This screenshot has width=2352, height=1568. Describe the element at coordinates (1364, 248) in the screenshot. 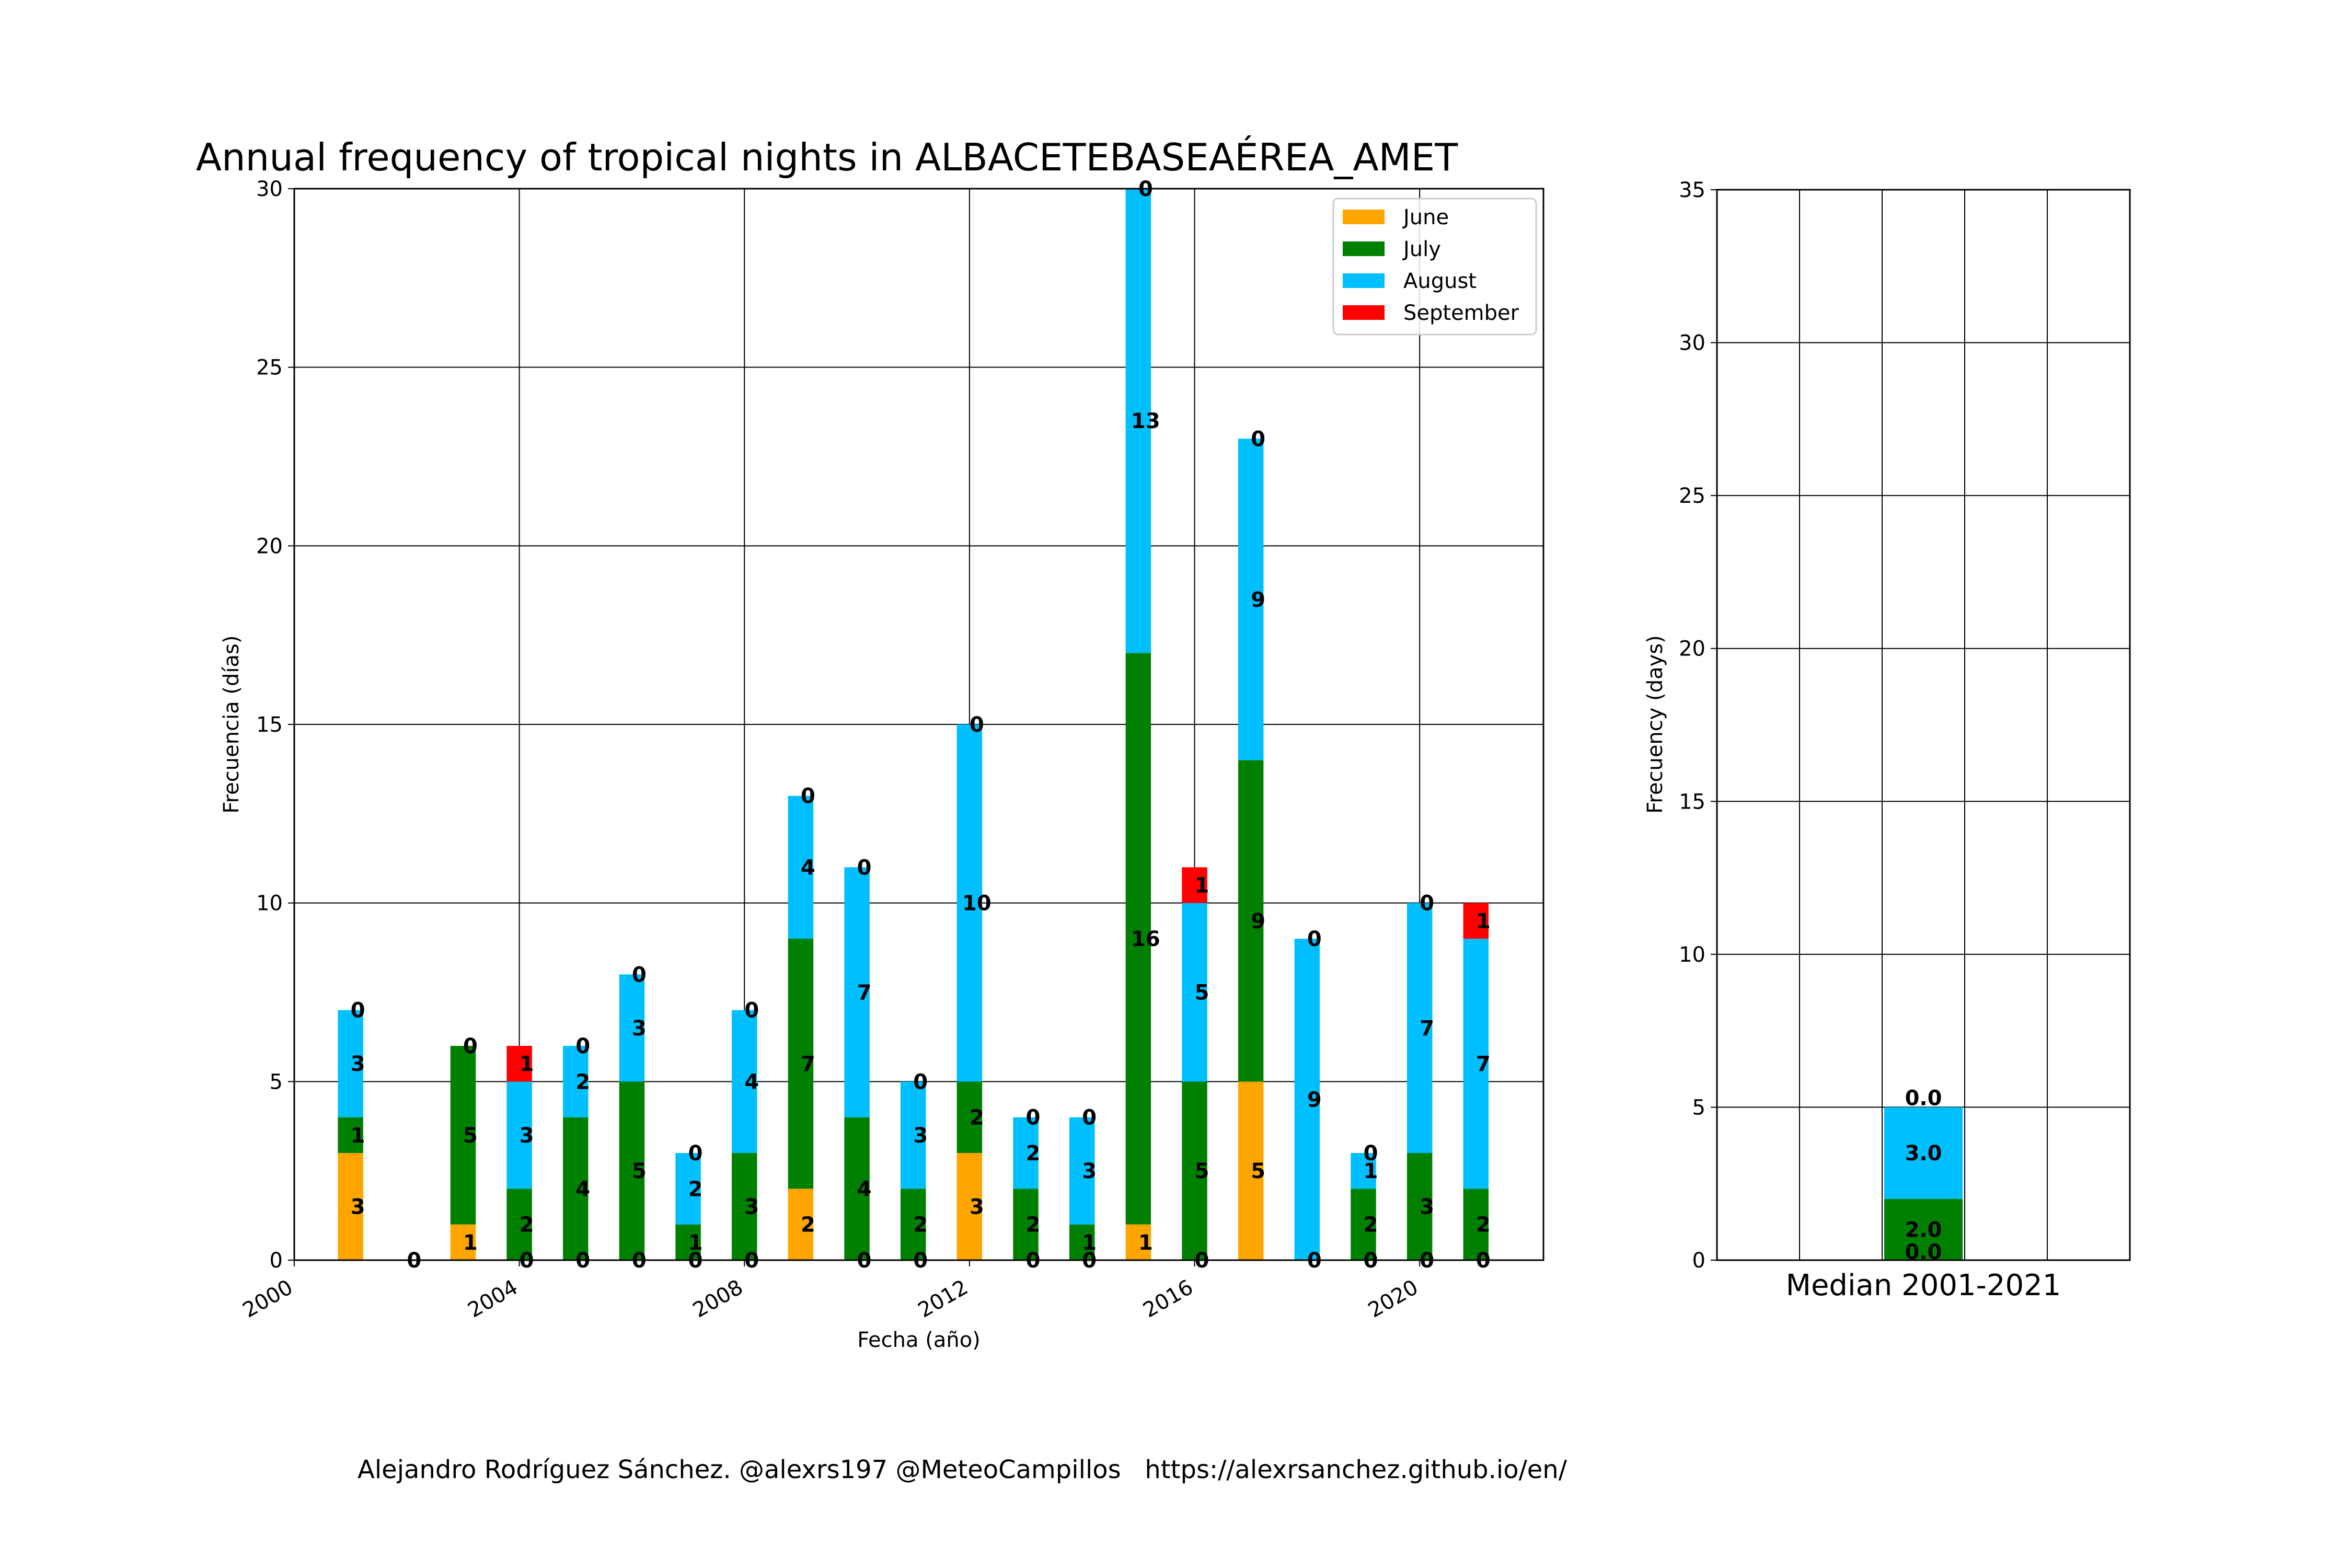

I see `legend-swatch-july` at that location.